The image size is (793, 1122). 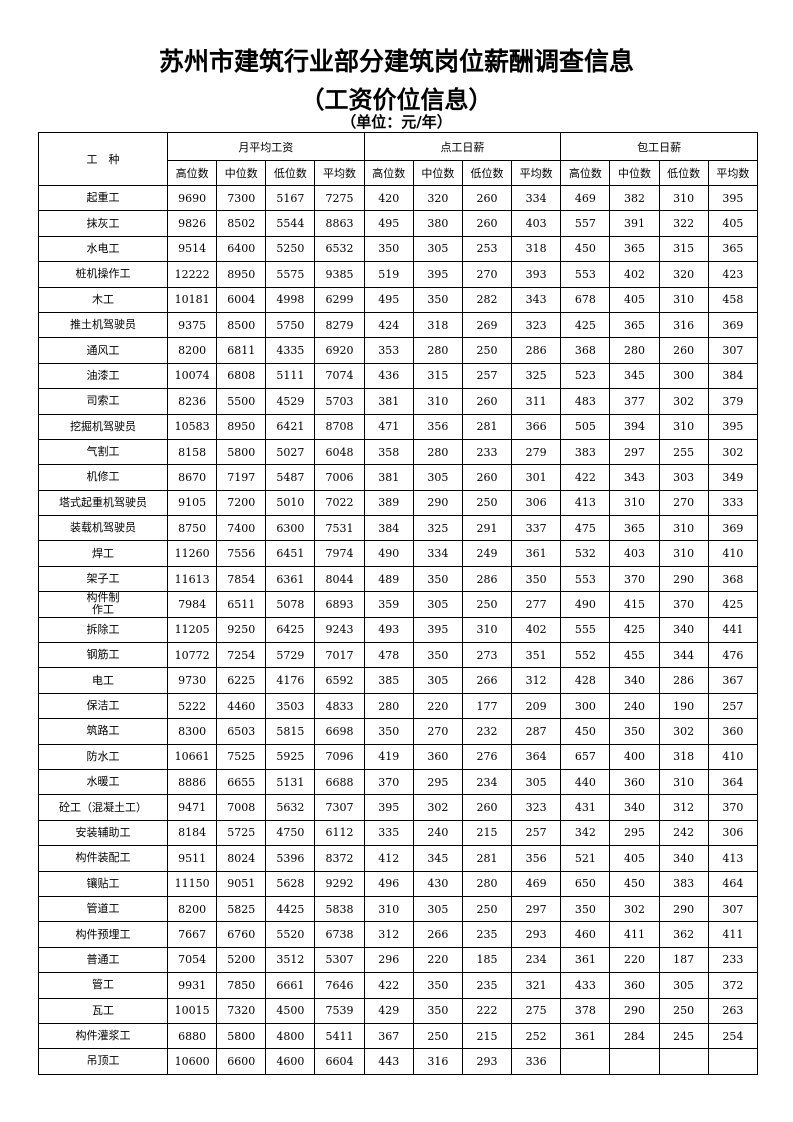 I want to click on value-cell: 6451, so click(x=290, y=553).